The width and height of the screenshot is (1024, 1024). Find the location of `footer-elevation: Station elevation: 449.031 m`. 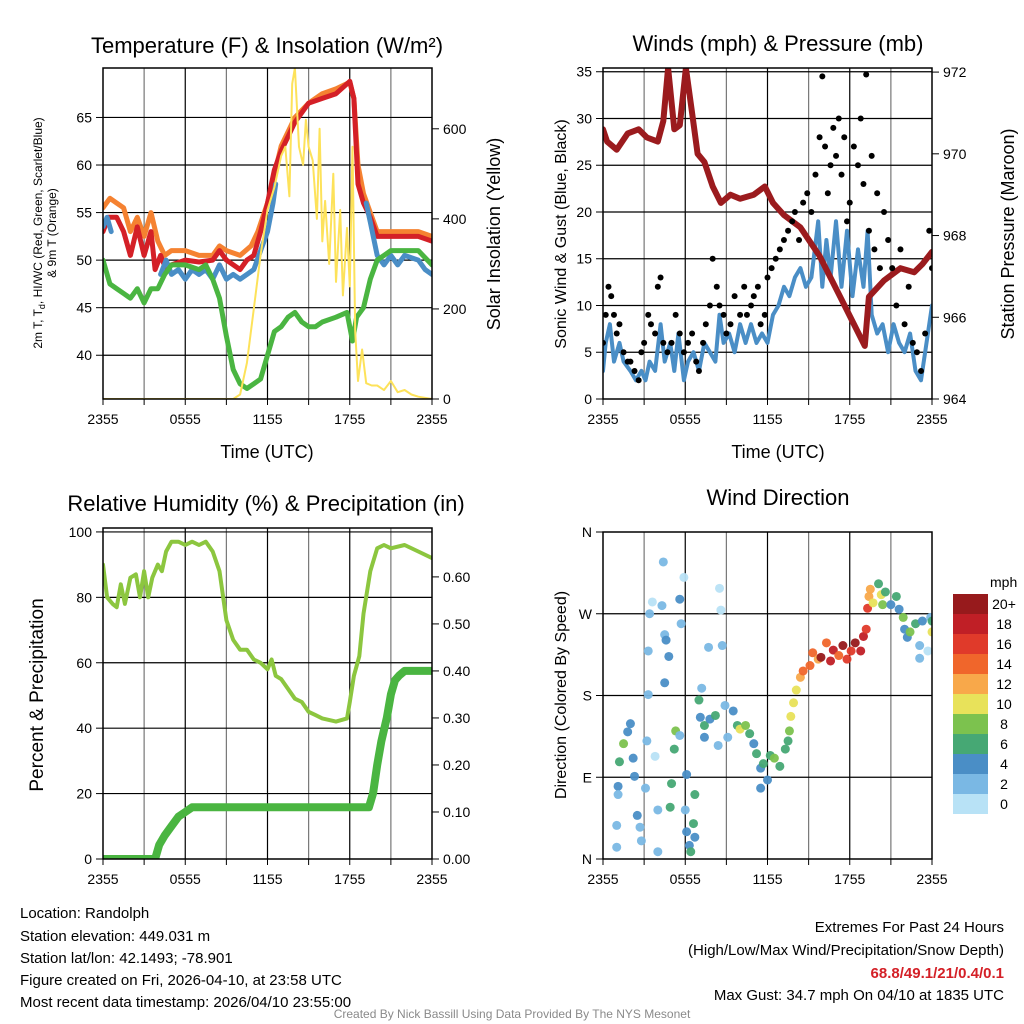

footer-elevation: Station elevation: 449.031 m is located at coordinates (115, 936).